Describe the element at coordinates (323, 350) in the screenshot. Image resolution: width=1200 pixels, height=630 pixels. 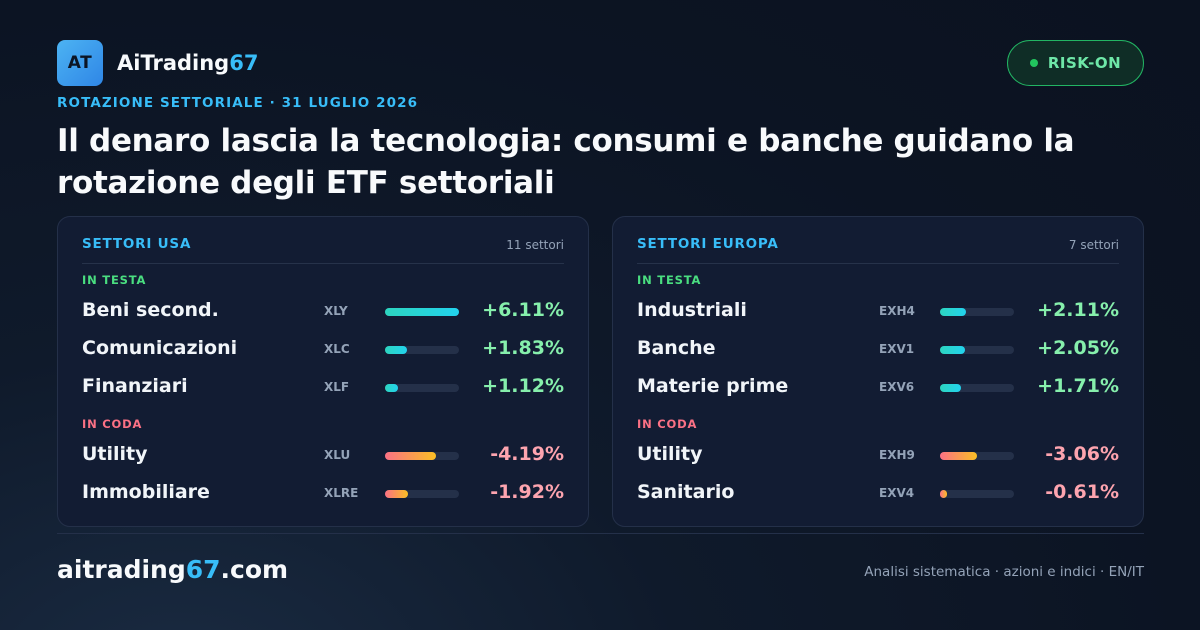
I see `sector-row: Comunicazioni XLC +1.83%` at that location.